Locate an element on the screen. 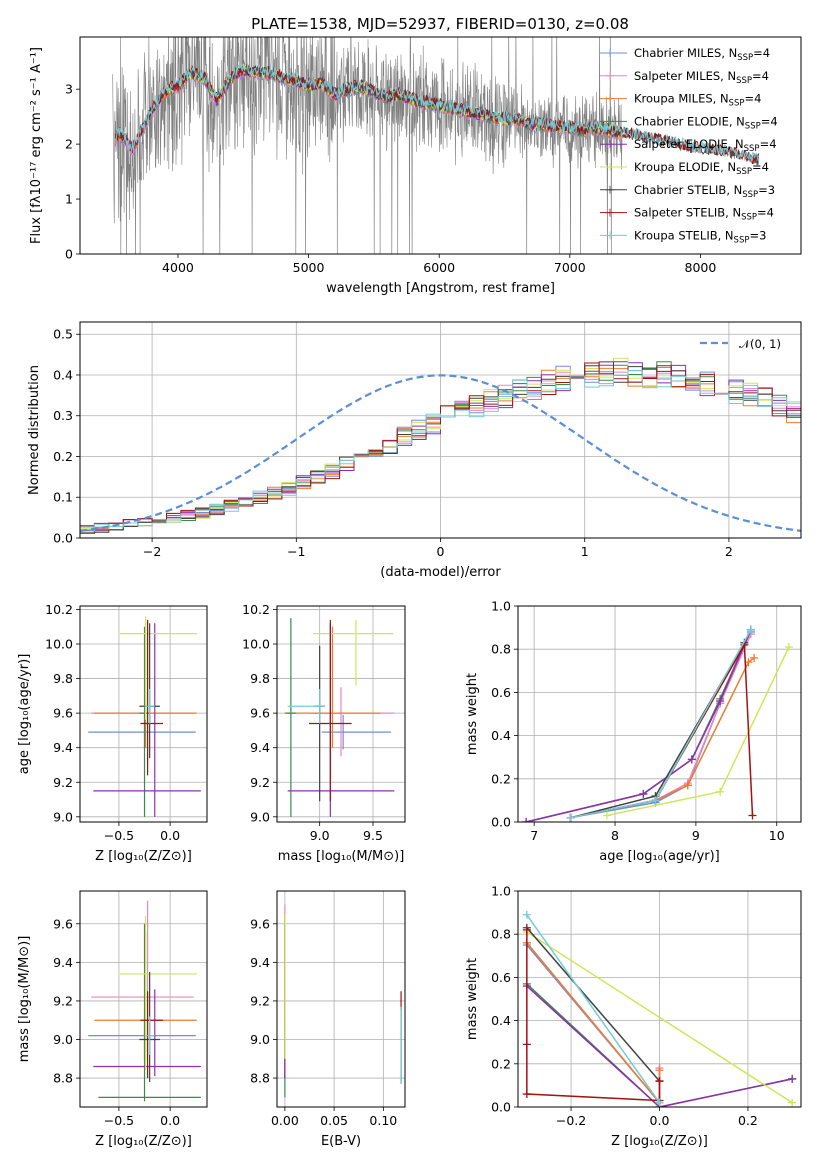  legend-entry-label: 𝒩(0, 1) is located at coordinates (760, 344).